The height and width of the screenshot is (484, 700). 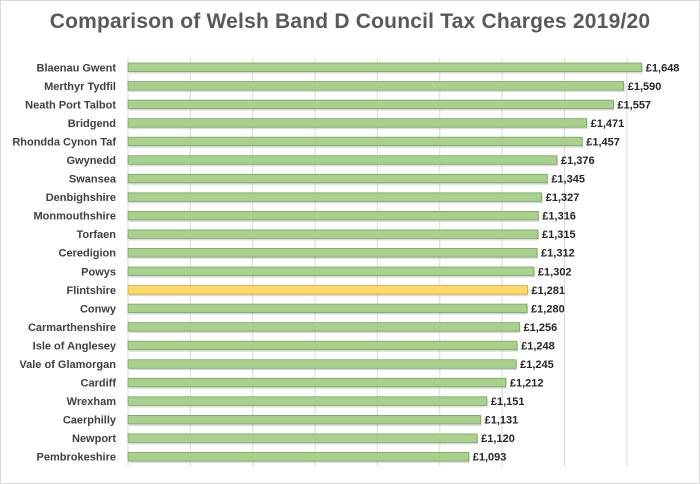 I want to click on category-label: Isle of Anglesey, so click(x=75, y=346).